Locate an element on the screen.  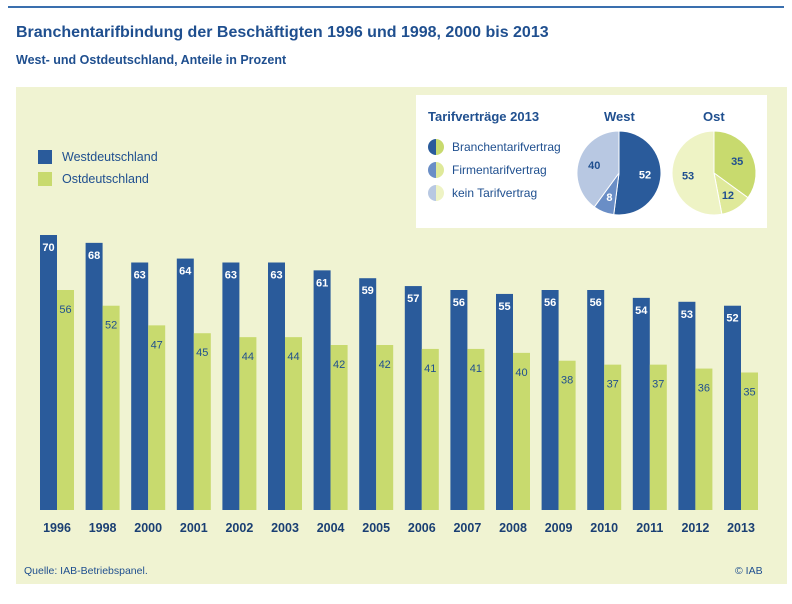
bar-west-2013 is located at coordinates (732, 407).